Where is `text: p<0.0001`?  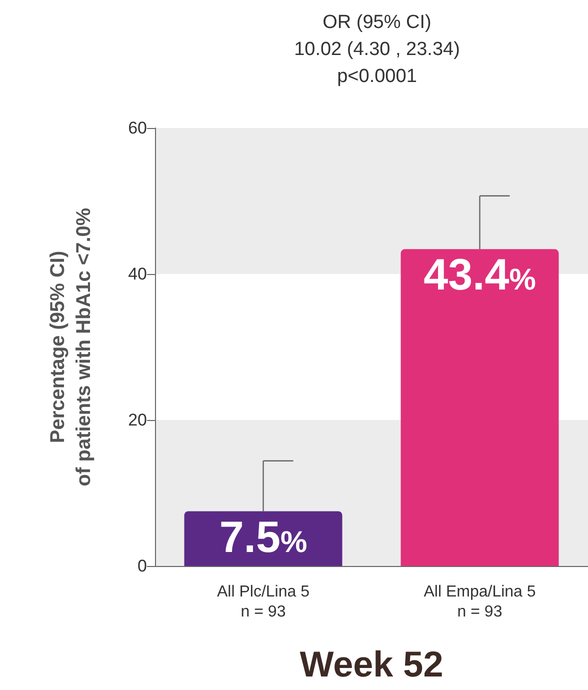 text: p<0.0001 is located at coordinates (377, 76).